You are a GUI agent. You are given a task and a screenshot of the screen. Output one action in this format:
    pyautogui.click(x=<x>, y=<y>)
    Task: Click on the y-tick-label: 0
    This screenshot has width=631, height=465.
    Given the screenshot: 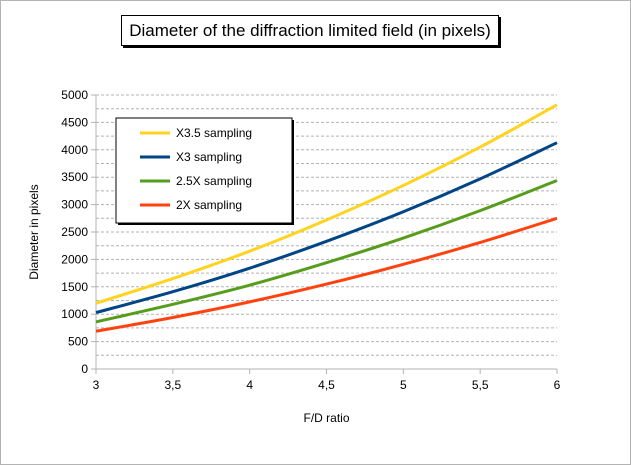 What is the action you would take?
    pyautogui.click(x=84, y=369)
    